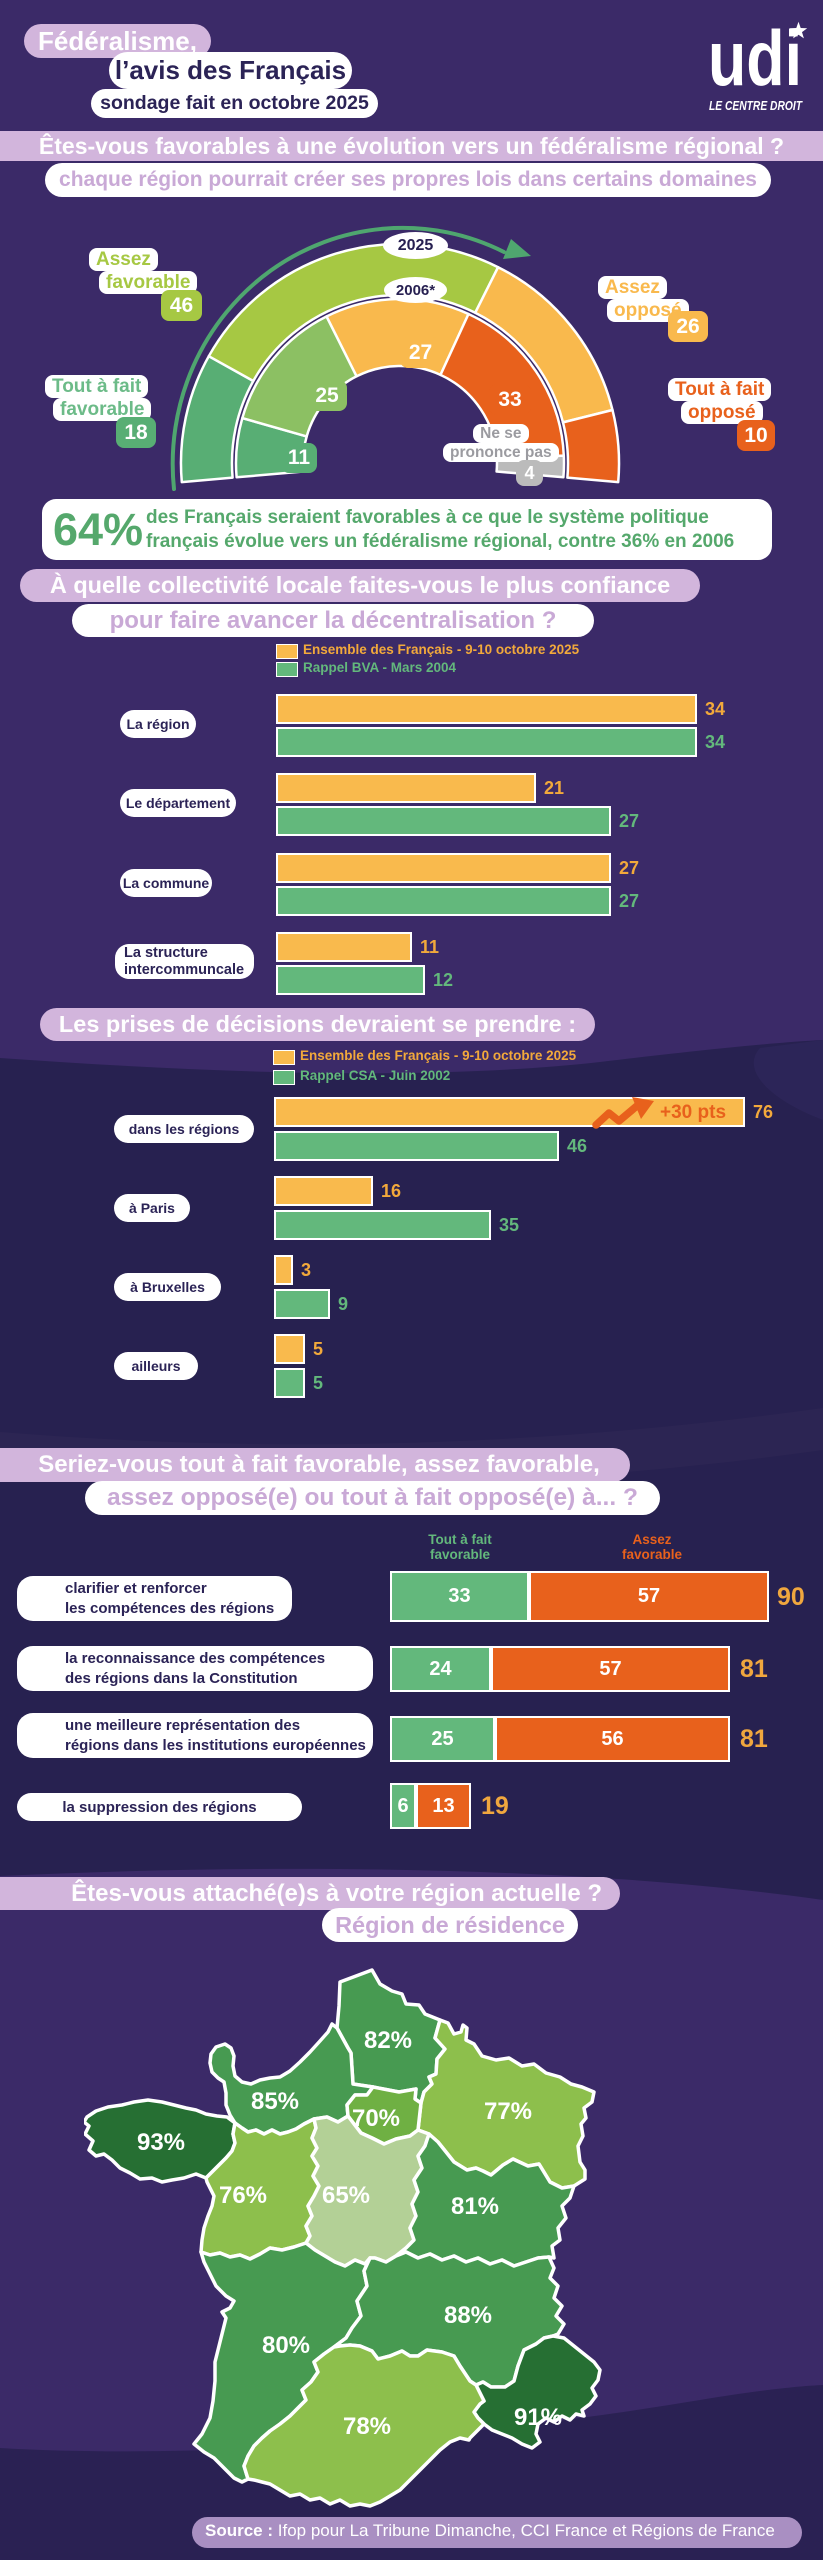 The width and height of the screenshot is (823, 2560). Describe the element at coordinates (367, 2426) in the screenshot. I see `svg-text: 78%` at that location.